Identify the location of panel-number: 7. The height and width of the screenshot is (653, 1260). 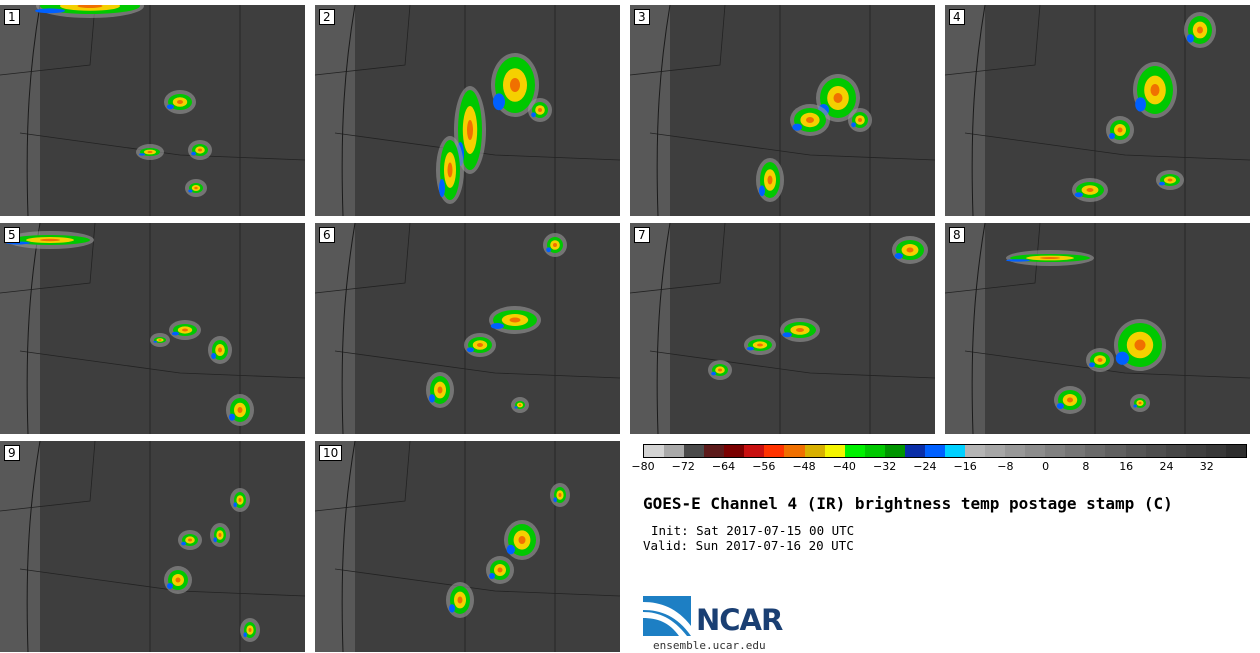
(642, 235).